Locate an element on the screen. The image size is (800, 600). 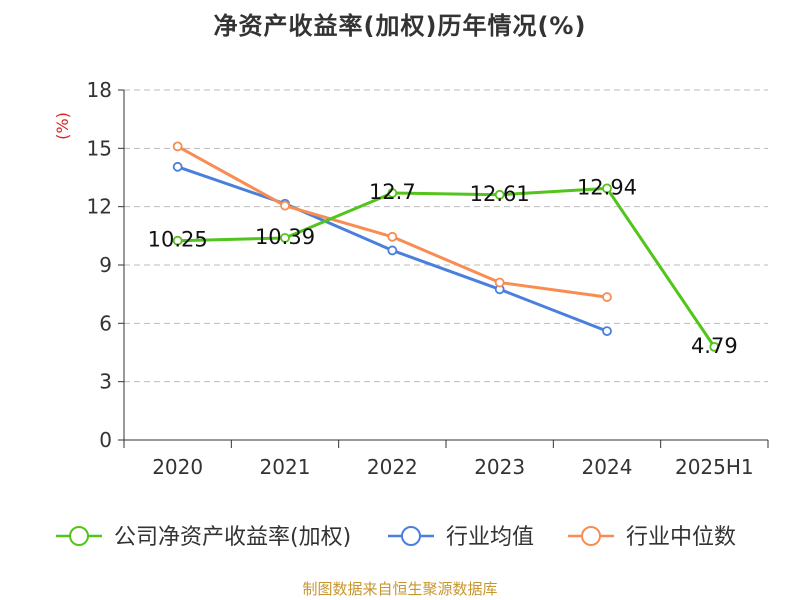
data-label: 10.39 is located at coordinates (285, 237).